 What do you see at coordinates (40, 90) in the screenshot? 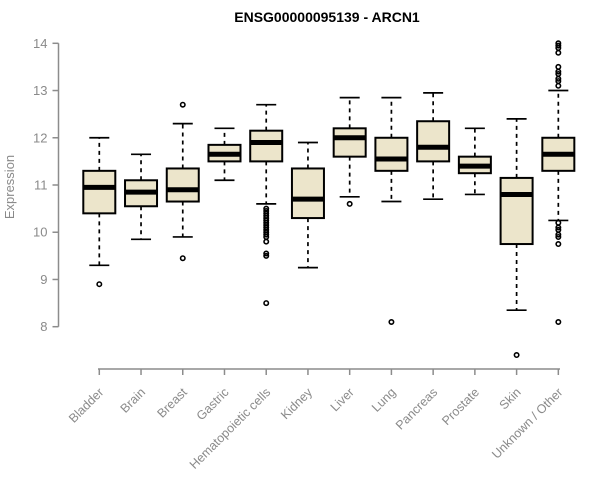
I see `y-tick-label: 13` at bounding box center [40, 90].